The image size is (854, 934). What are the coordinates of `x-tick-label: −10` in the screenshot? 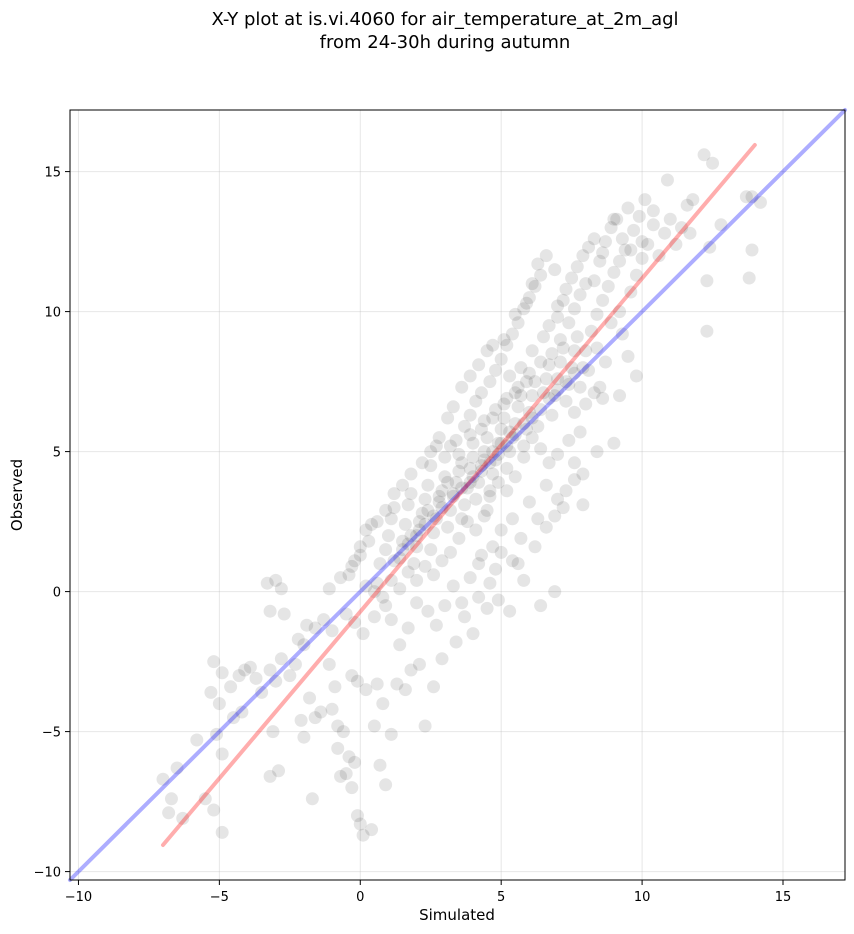 It's located at (78, 897).